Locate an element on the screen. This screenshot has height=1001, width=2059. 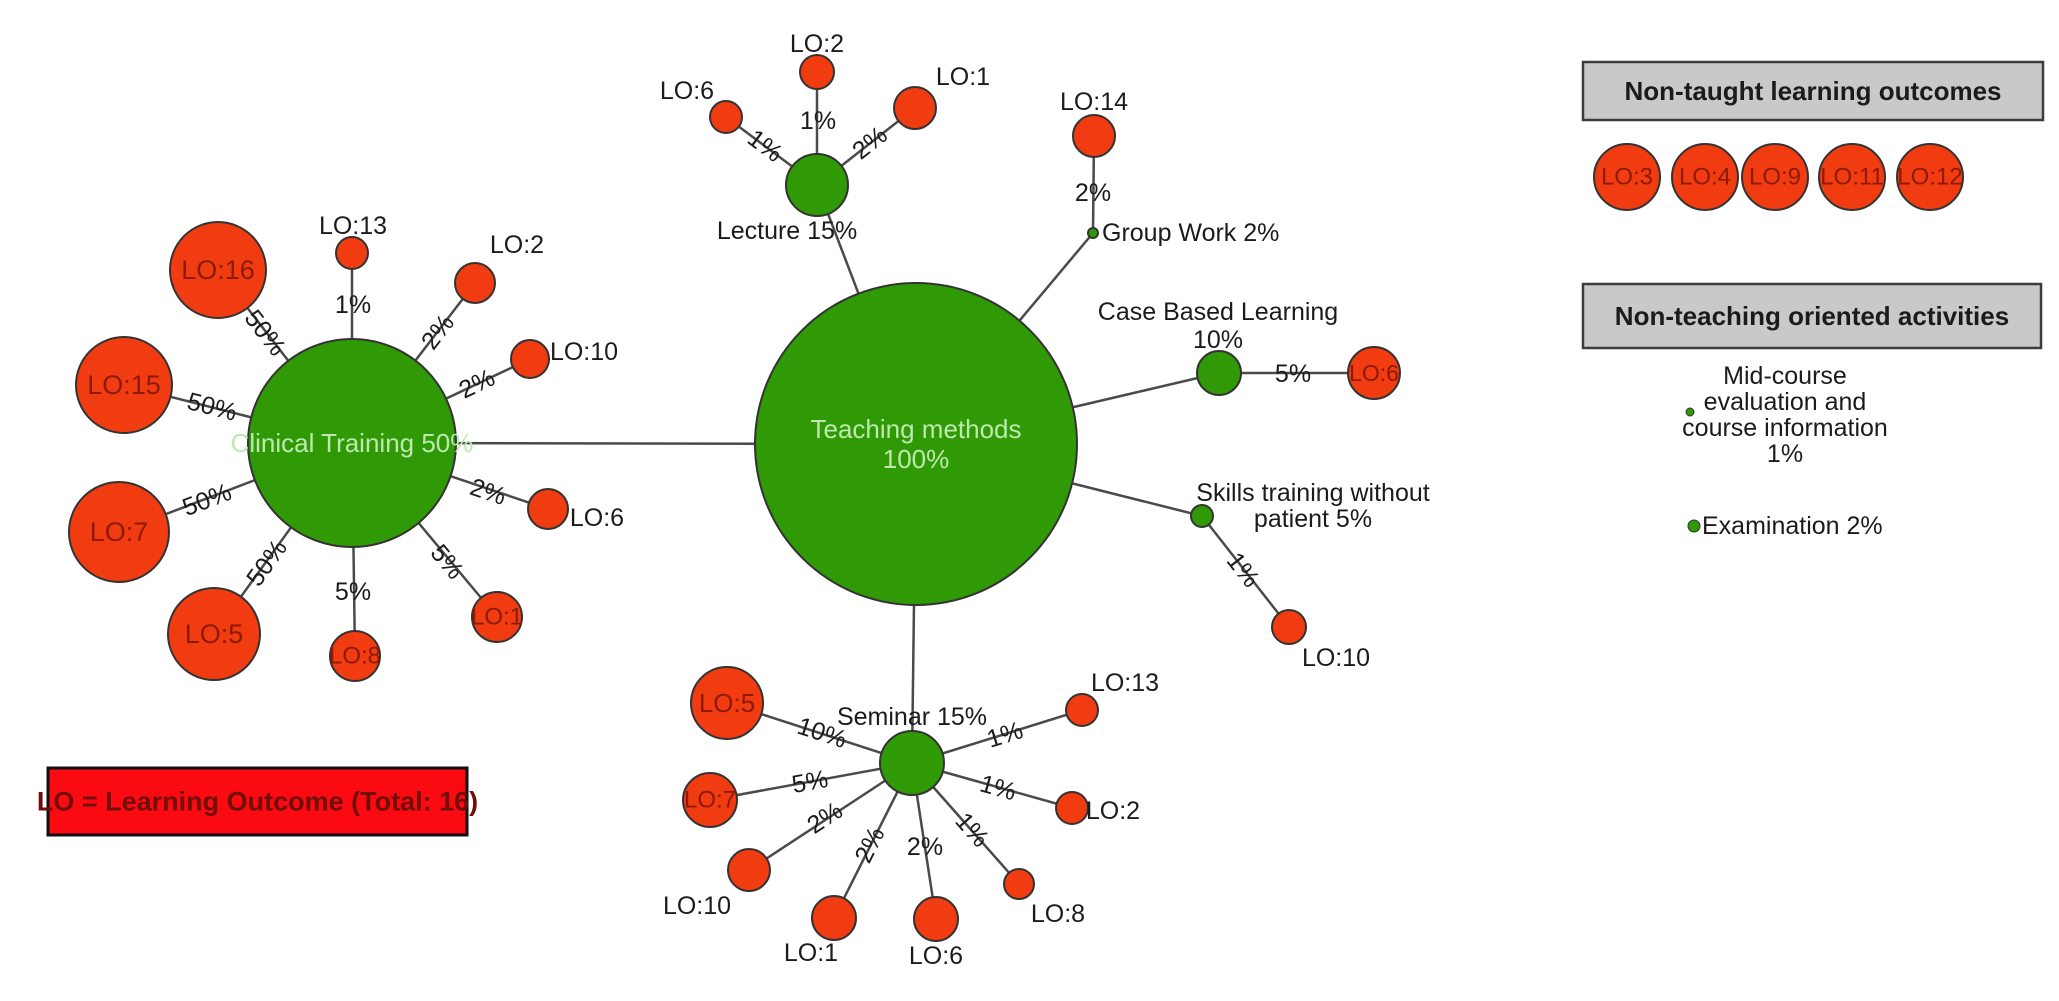
edge-skills-sk10 is located at coordinates (1245, 571).